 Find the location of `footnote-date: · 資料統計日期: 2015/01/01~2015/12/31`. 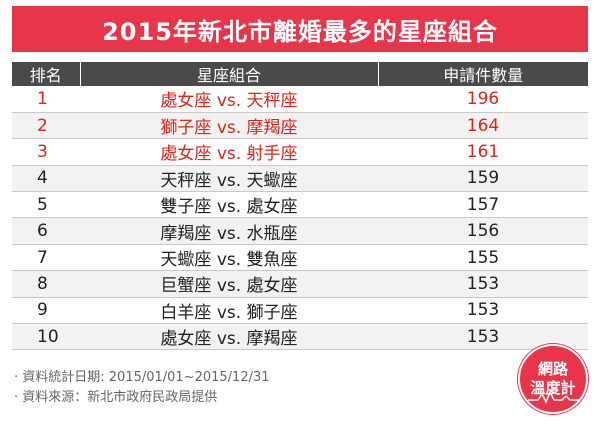

footnote-date: · 資料統計日期: 2015/01/01~2015/12/31 is located at coordinates (142, 377).